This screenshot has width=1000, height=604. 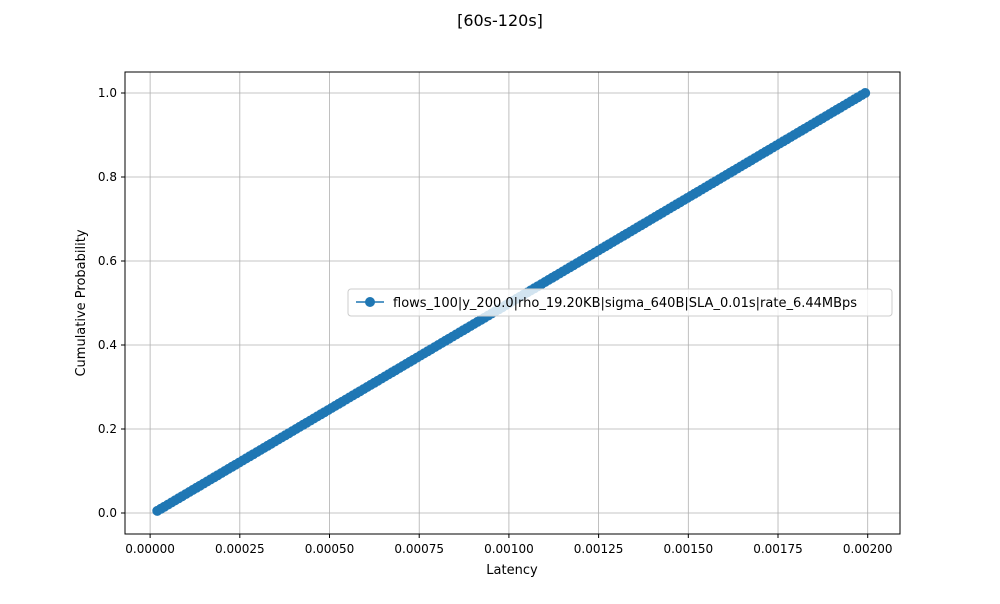 What do you see at coordinates (500, 20) in the screenshot?
I see `chart-title: [60s-120s]` at bounding box center [500, 20].